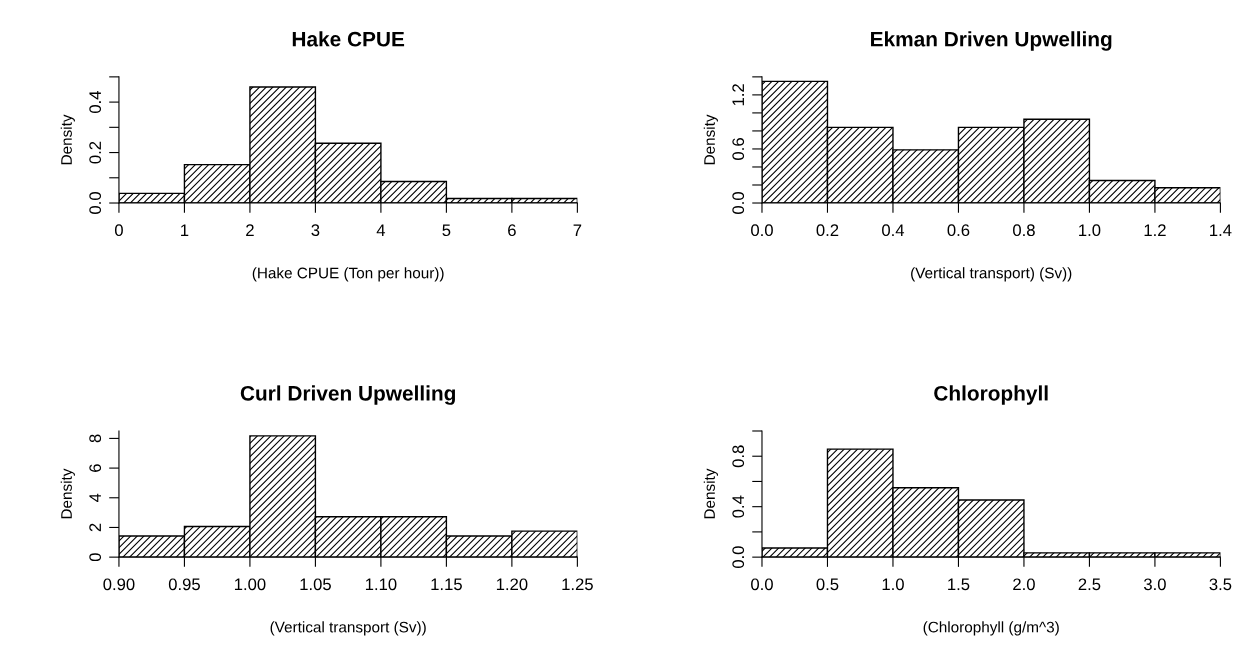 The width and height of the screenshot is (1239, 657). I want to click on x-tick-label: 1, so click(185, 230).